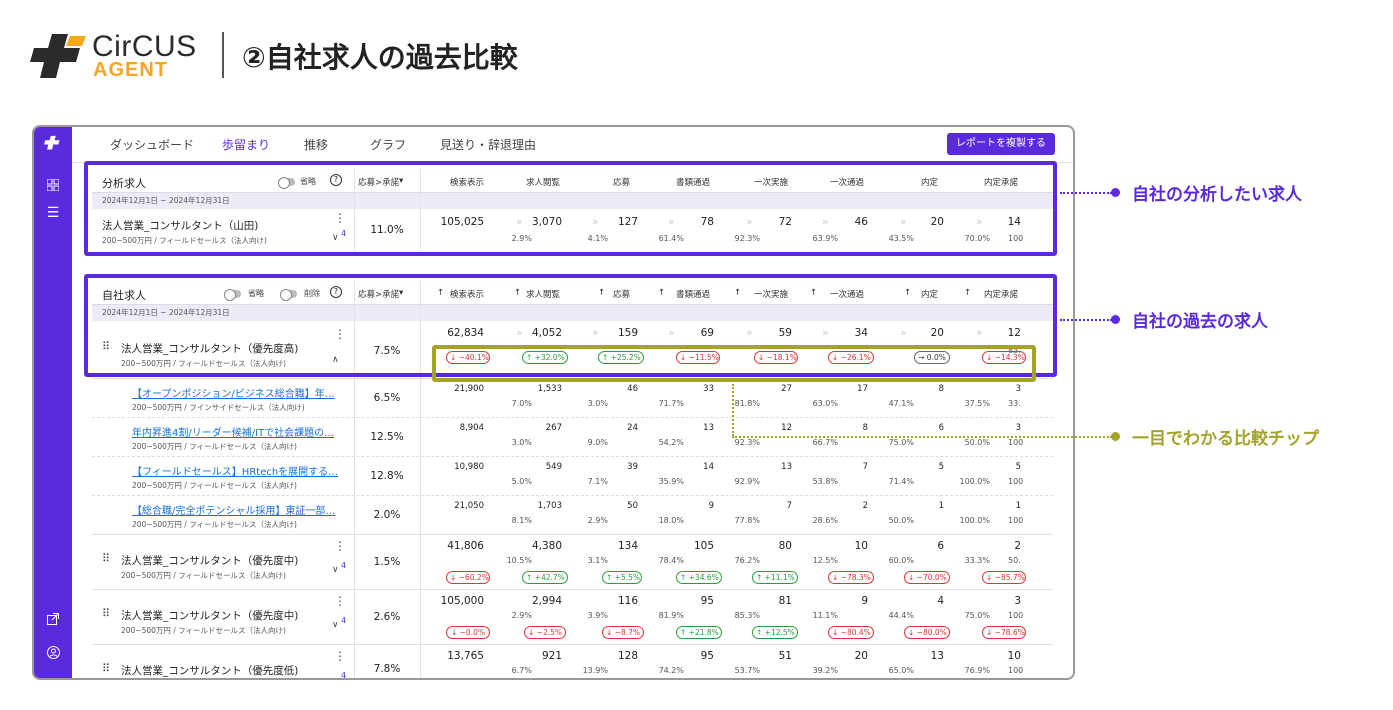  I want to click on conversion-rate: 60.0%, so click(901, 560).